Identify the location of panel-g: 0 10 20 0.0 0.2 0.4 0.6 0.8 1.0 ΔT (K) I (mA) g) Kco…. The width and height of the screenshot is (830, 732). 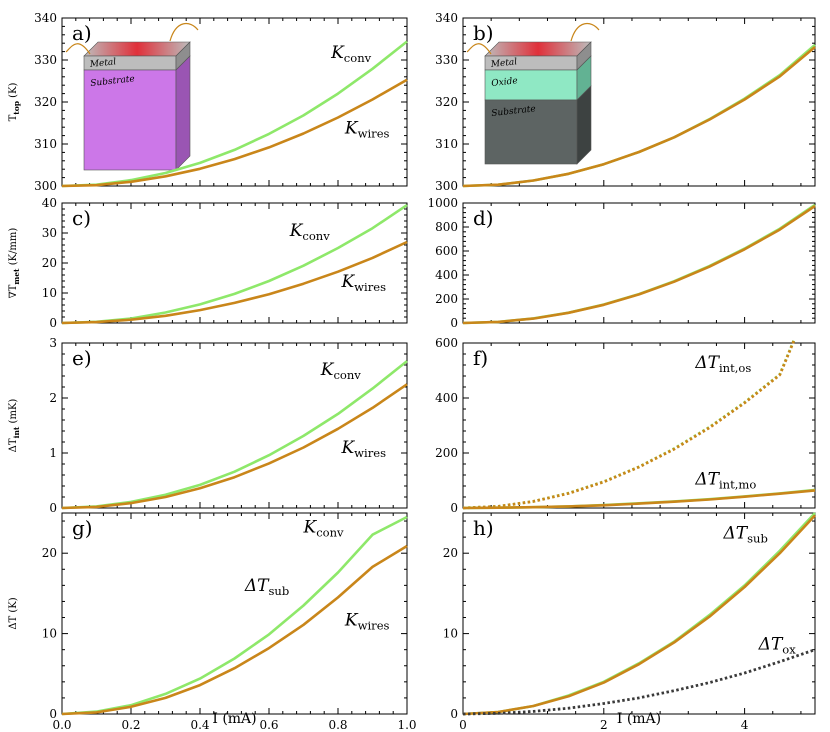
(212, 622).